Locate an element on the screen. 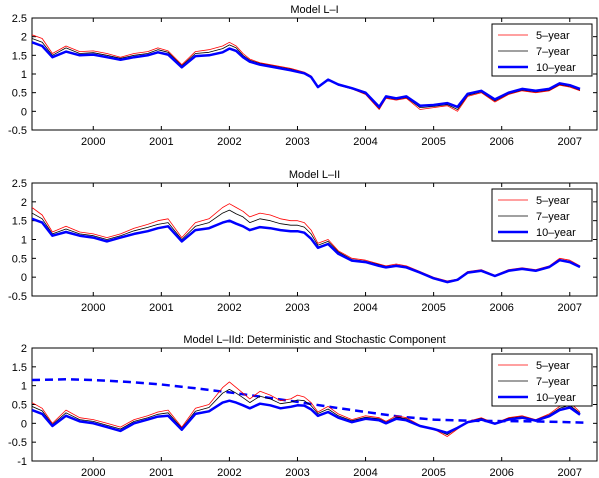 The image size is (599, 478). y-tick-label: -1 is located at coordinates (22, 462).